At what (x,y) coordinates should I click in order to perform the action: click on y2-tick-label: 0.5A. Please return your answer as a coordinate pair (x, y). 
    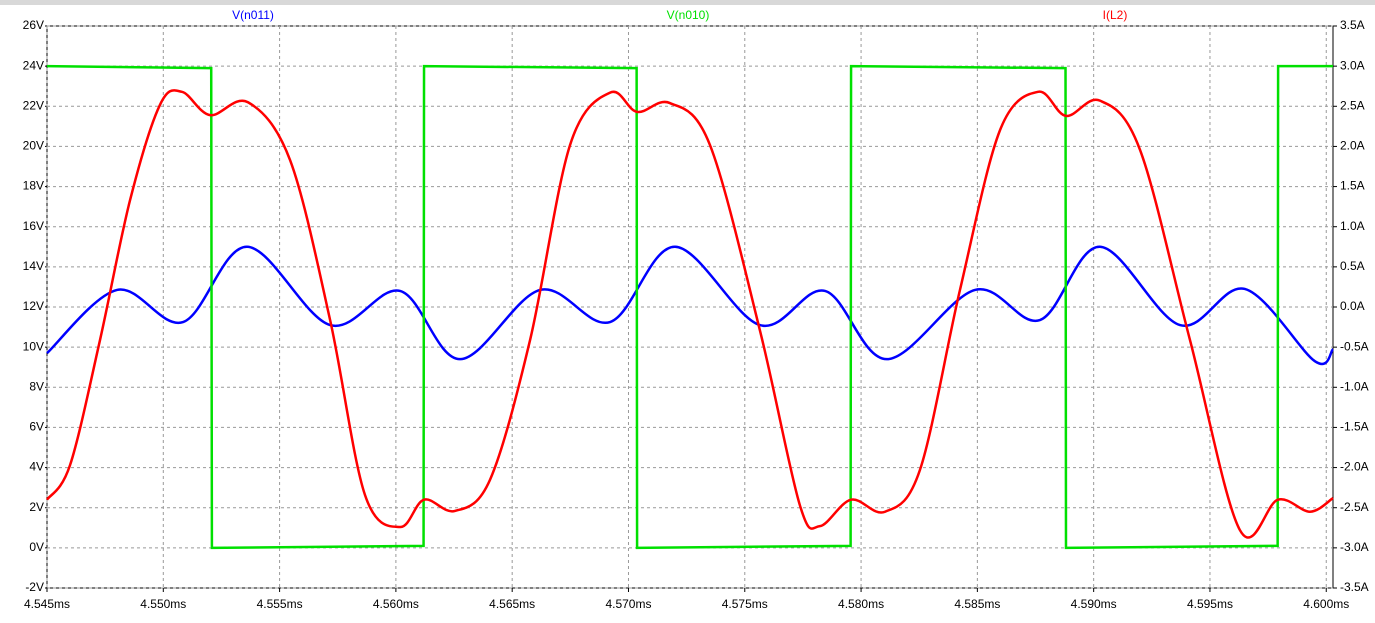
    Looking at the image, I should click on (1352, 266).